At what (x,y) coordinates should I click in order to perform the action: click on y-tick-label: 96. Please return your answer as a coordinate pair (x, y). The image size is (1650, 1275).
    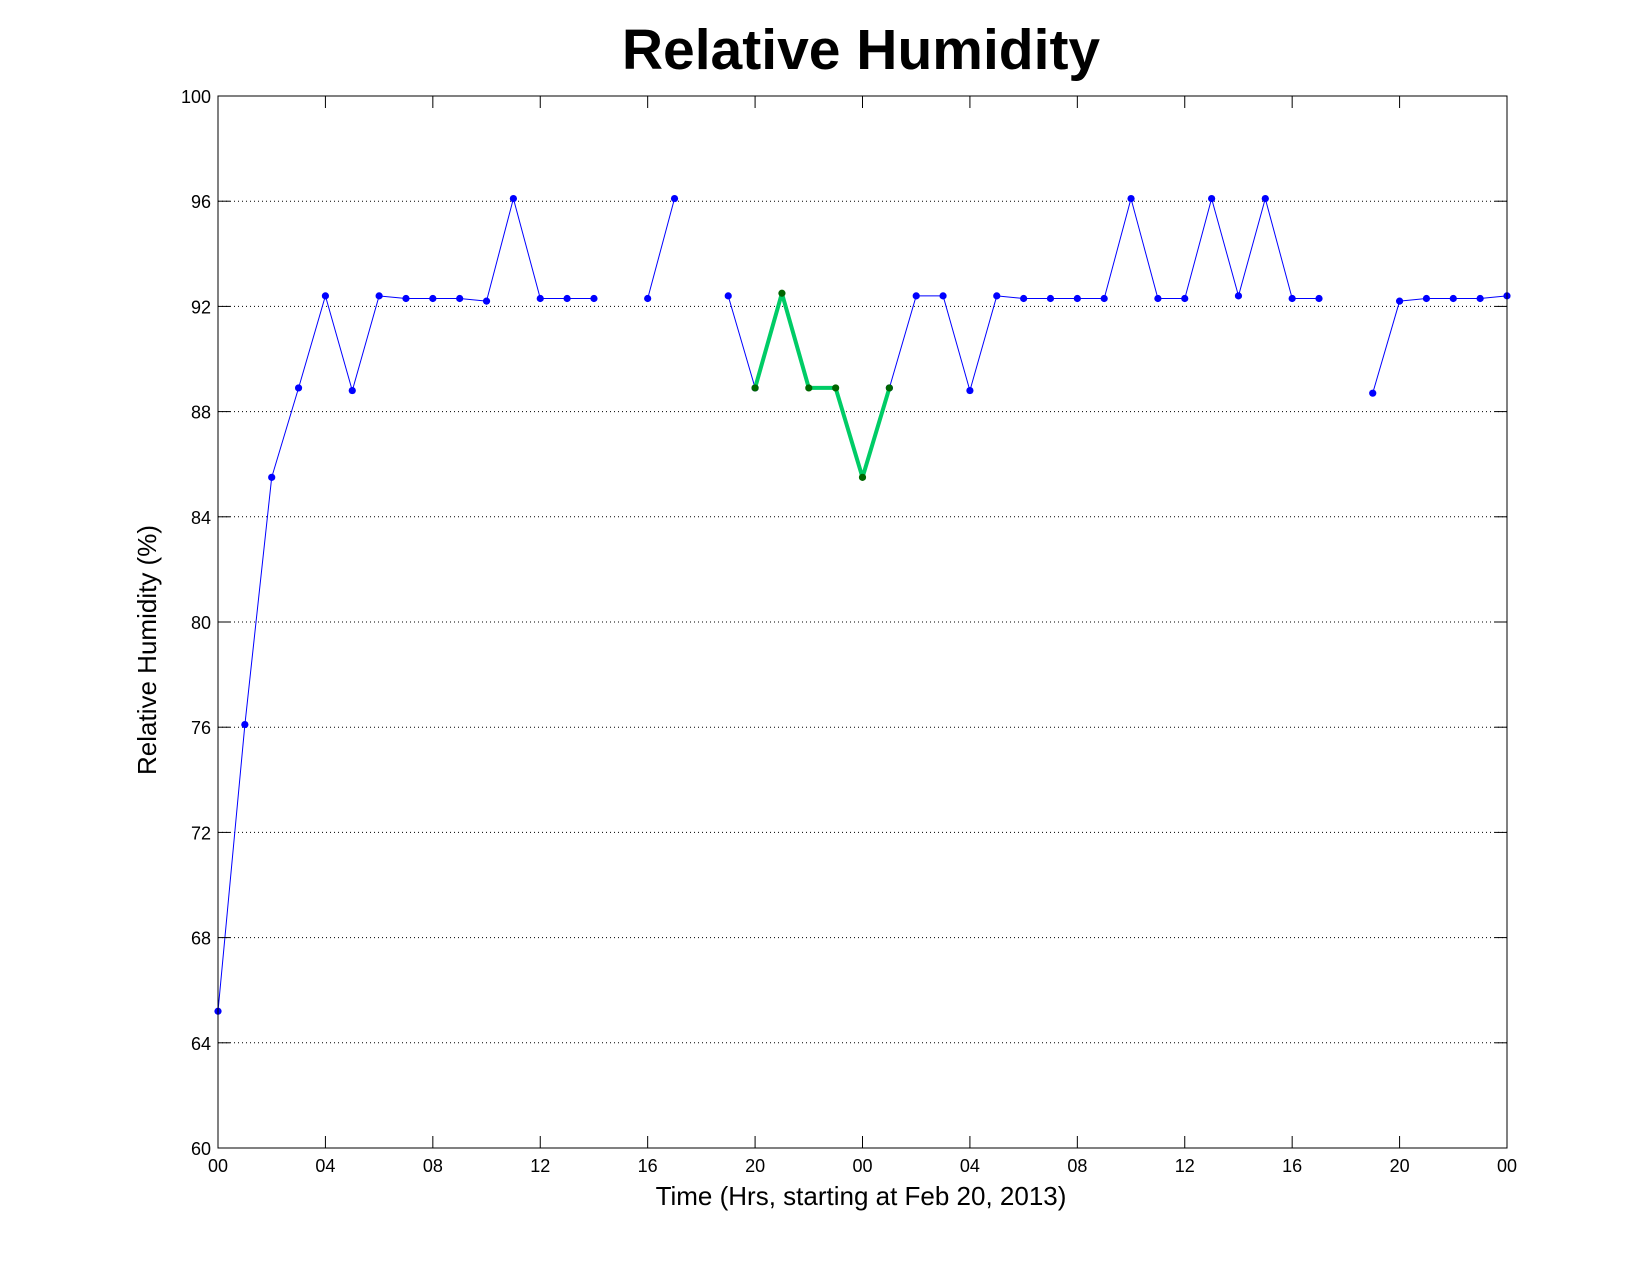
    Looking at the image, I should click on (201, 202).